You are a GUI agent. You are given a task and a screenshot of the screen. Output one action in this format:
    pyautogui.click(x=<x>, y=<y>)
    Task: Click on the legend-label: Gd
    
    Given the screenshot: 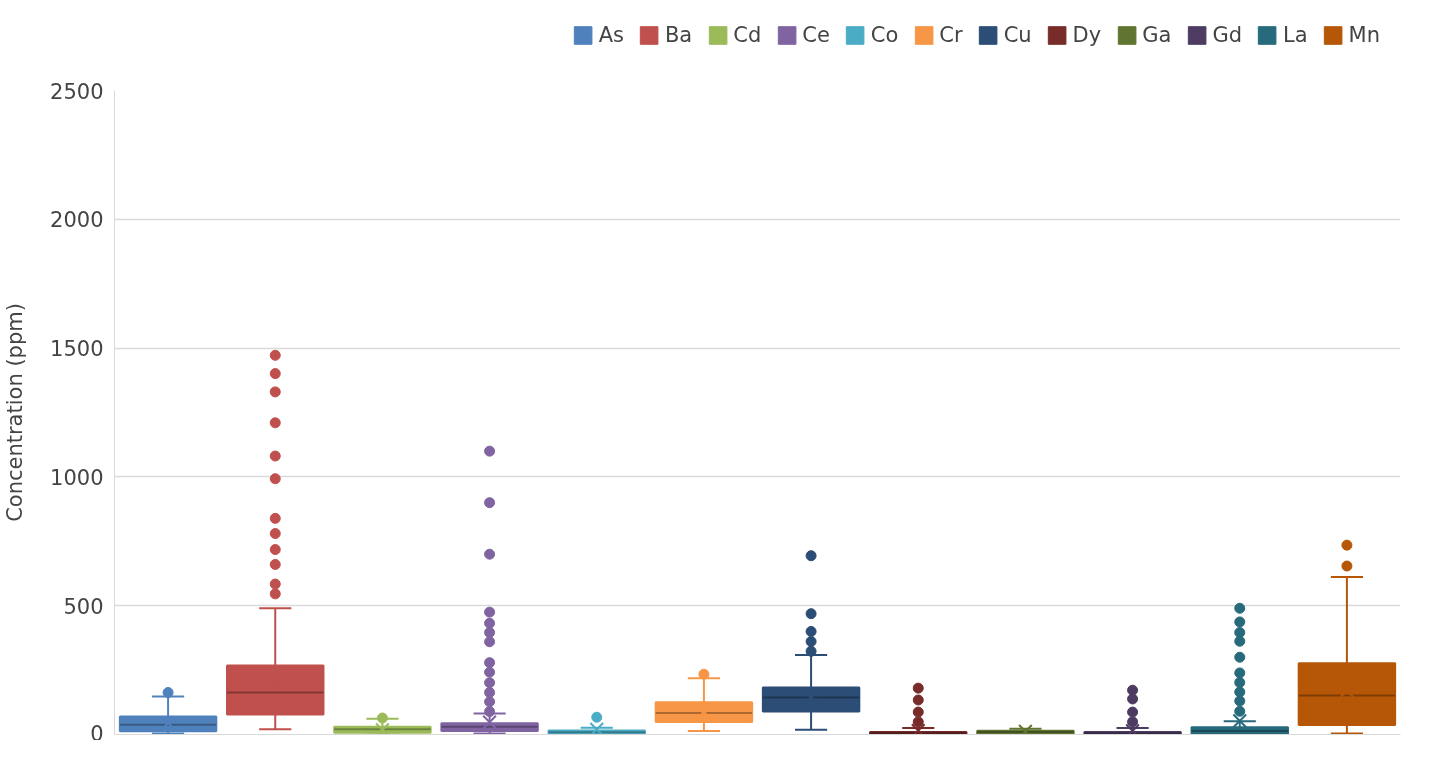 What is the action you would take?
    pyautogui.click(x=1227, y=35)
    